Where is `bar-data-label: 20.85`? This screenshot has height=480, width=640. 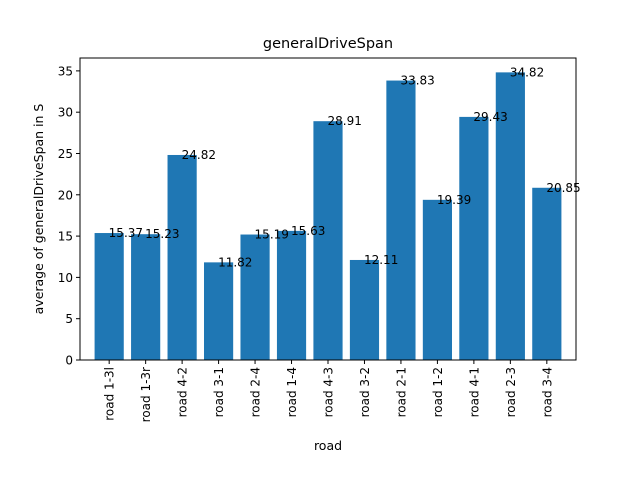 bar-data-label: 20.85 is located at coordinates (563, 188).